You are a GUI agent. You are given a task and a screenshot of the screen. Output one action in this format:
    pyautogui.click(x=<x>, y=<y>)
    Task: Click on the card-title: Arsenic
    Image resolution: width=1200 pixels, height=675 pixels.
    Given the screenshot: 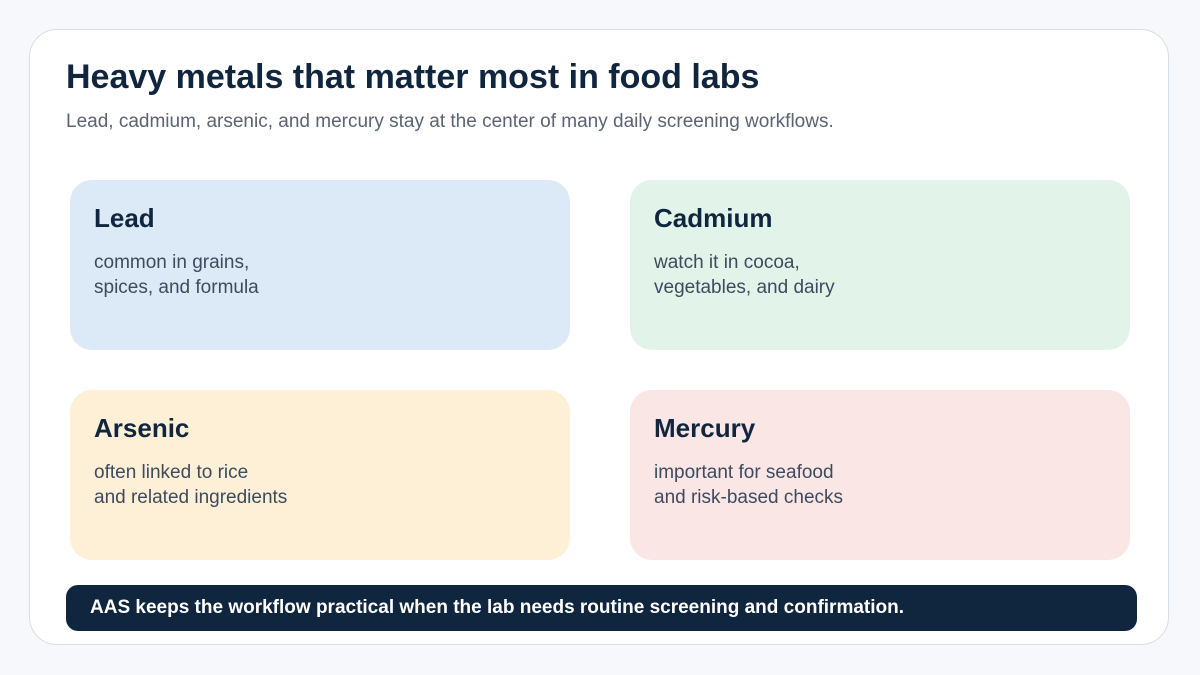 What is the action you would take?
    pyautogui.click(x=142, y=428)
    